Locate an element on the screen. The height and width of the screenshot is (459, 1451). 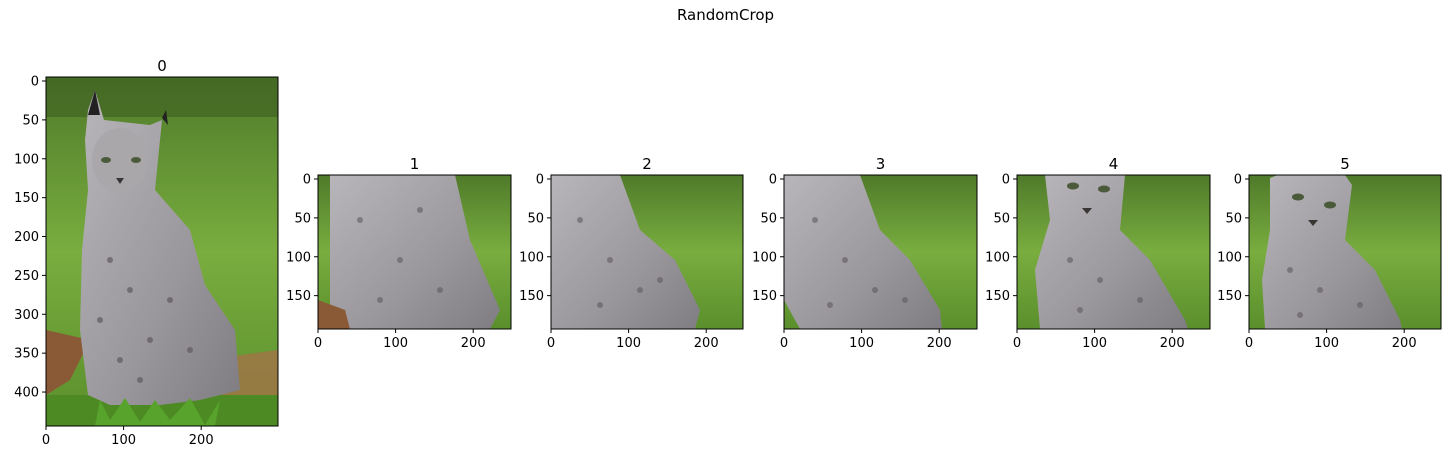
panel-3-title: 3 is located at coordinates (881, 164).